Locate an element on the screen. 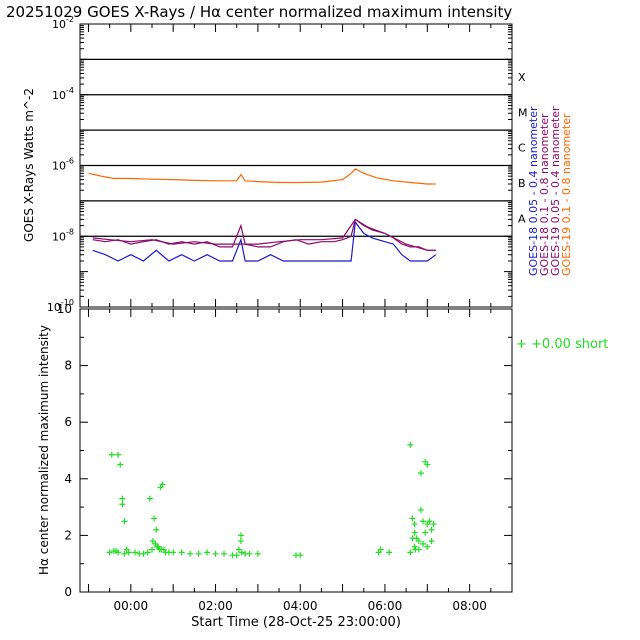  goes-legend-entry: GOES-18 0.05 - 0.4 nanometer is located at coordinates (533, 191).